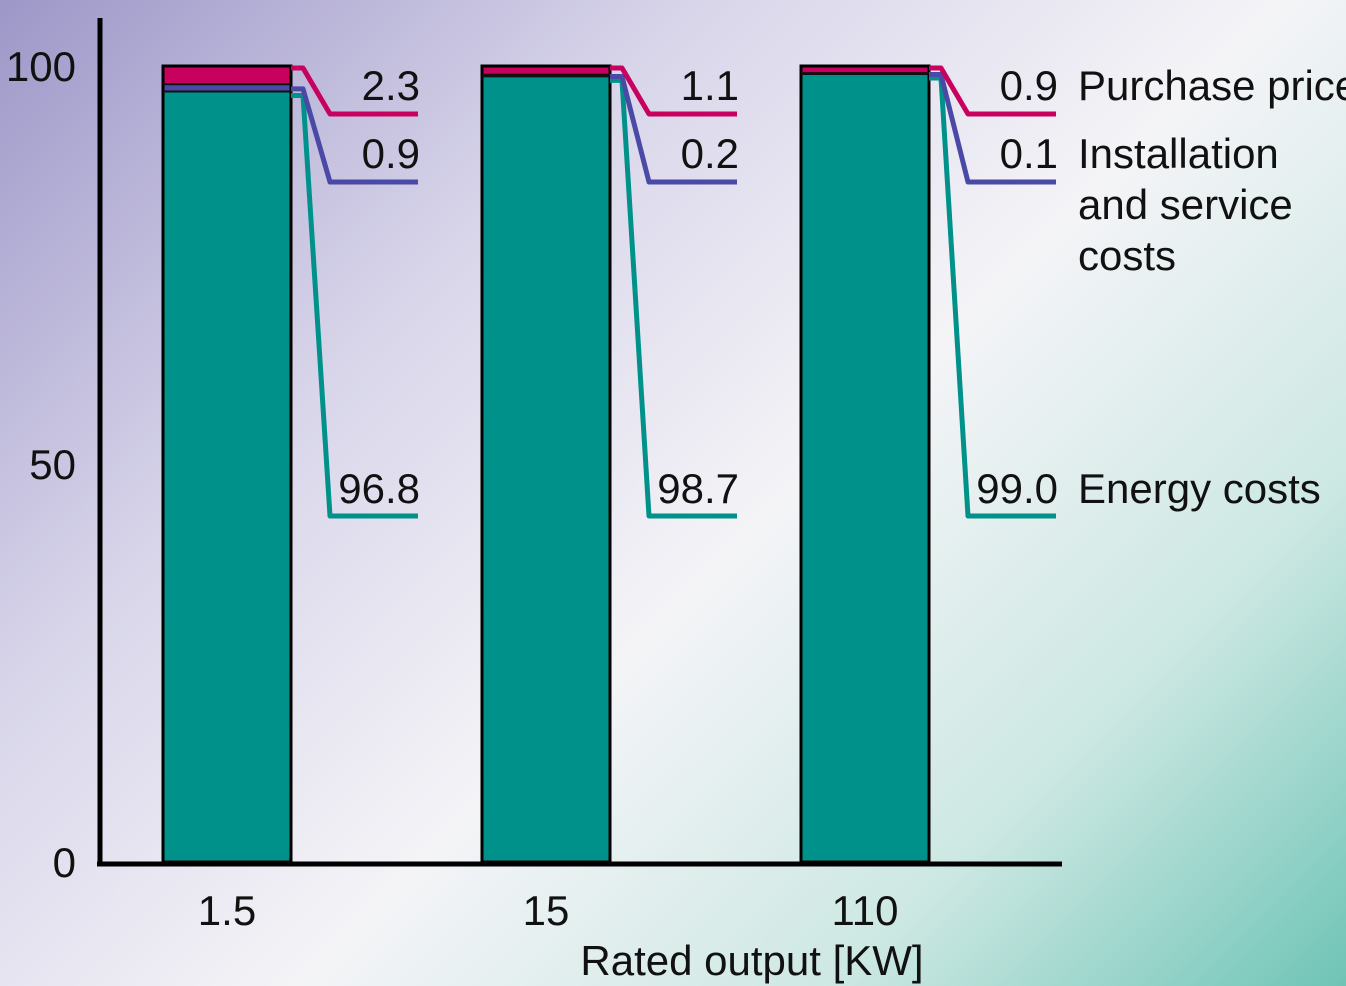 Image resolution: width=1346 pixels, height=986 pixels. I want to click on x-axis-title: Rated output [KW], so click(751, 960).